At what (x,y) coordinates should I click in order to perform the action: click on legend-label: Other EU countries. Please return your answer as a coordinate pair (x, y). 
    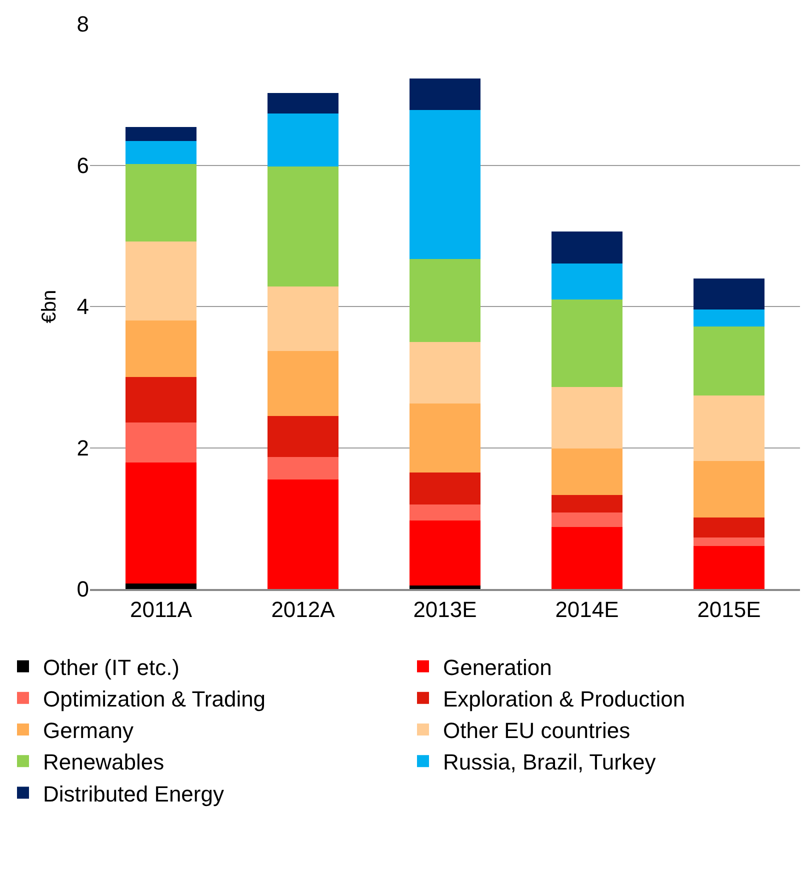
    Looking at the image, I should click on (536, 731).